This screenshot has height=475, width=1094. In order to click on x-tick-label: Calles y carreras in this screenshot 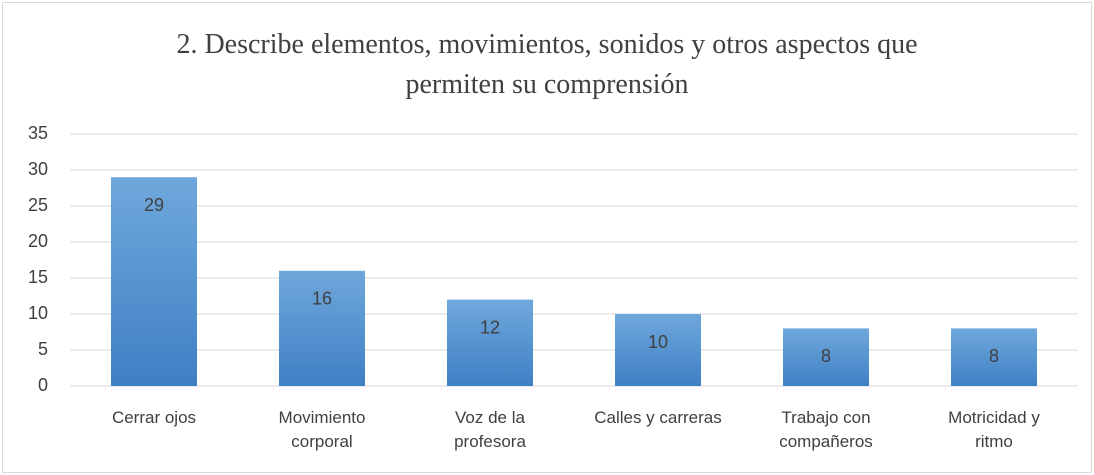, I will do `click(658, 417)`.